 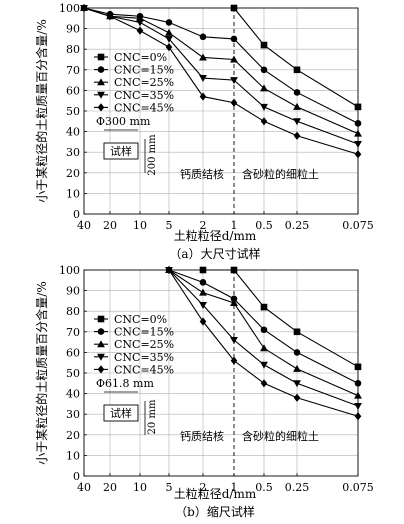 I want to click on y-tick-label: 10, so click(x=73, y=193).